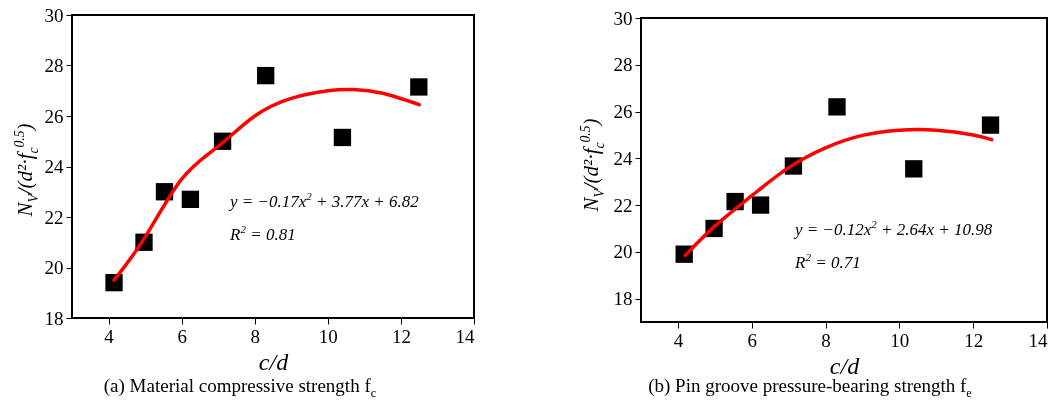 The image size is (1061, 415). I want to click on x-axis-title: c/d, so click(274, 361).